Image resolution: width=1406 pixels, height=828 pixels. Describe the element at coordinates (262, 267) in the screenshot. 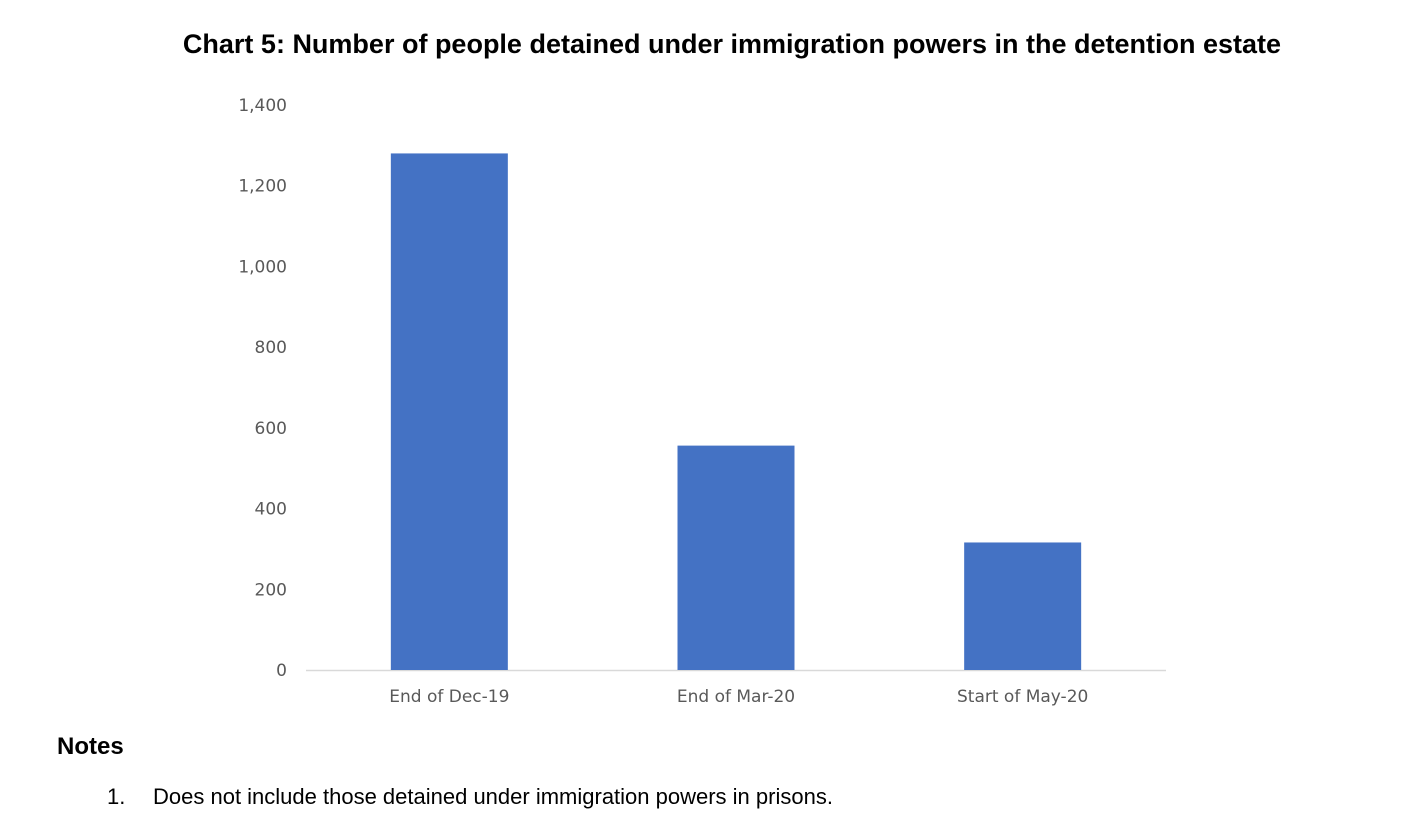

I see `y-tick-label: 1,000` at that location.